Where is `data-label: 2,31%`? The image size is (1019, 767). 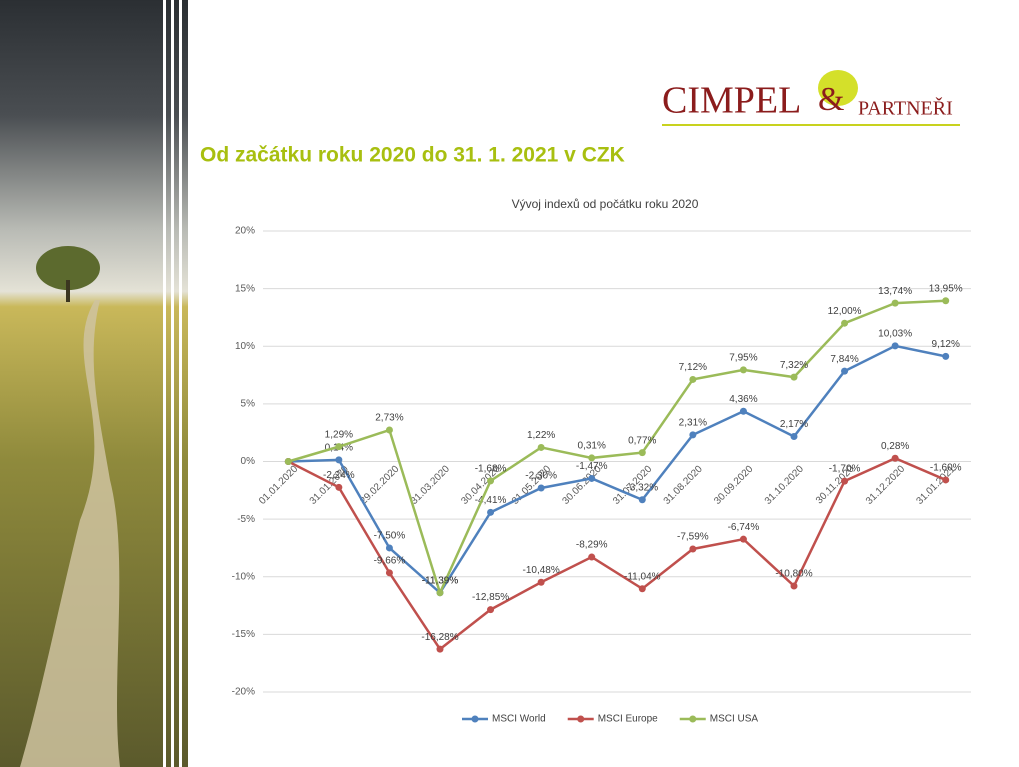 data-label: 2,31% is located at coordinates (693, 423).